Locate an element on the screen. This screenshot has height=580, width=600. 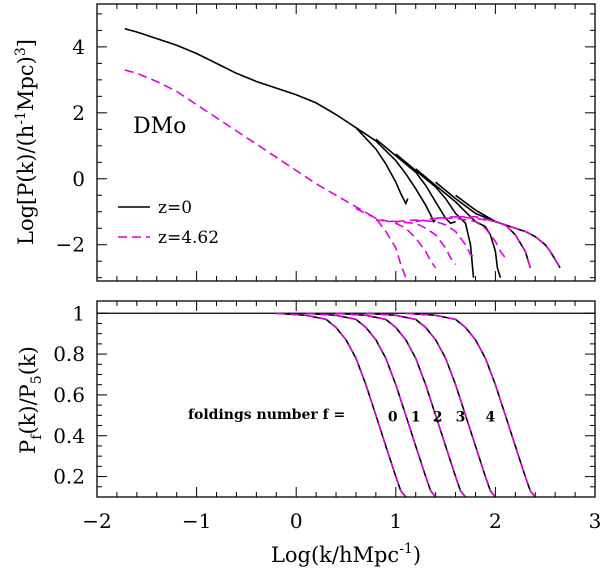
bottom-ylabel-part-3: (k) is located at coordinates (28, 360).